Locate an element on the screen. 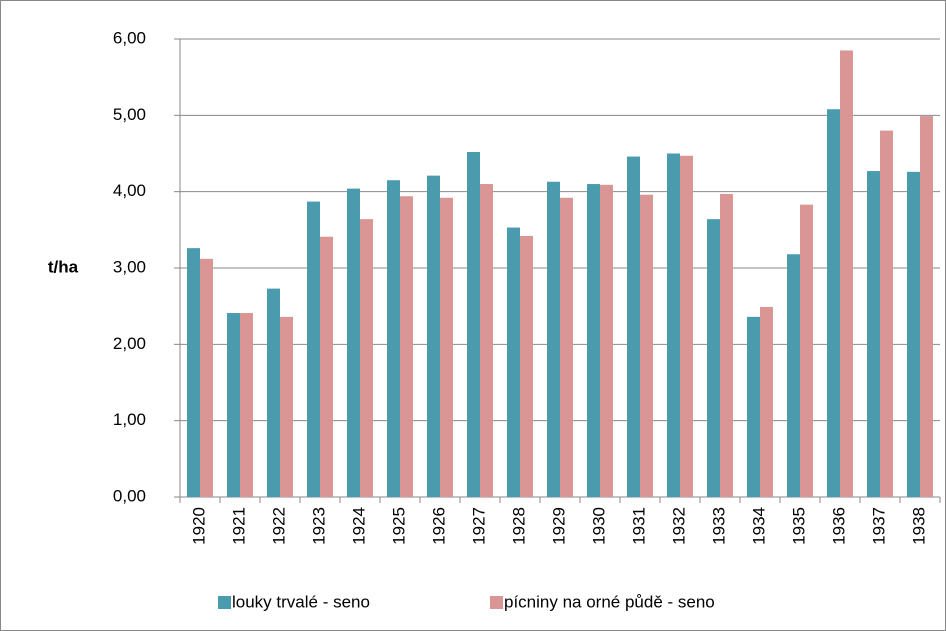 The height and width of the screenshot is (631, 946). x-tick-label: 1932 is located at coordinates (678, 526).